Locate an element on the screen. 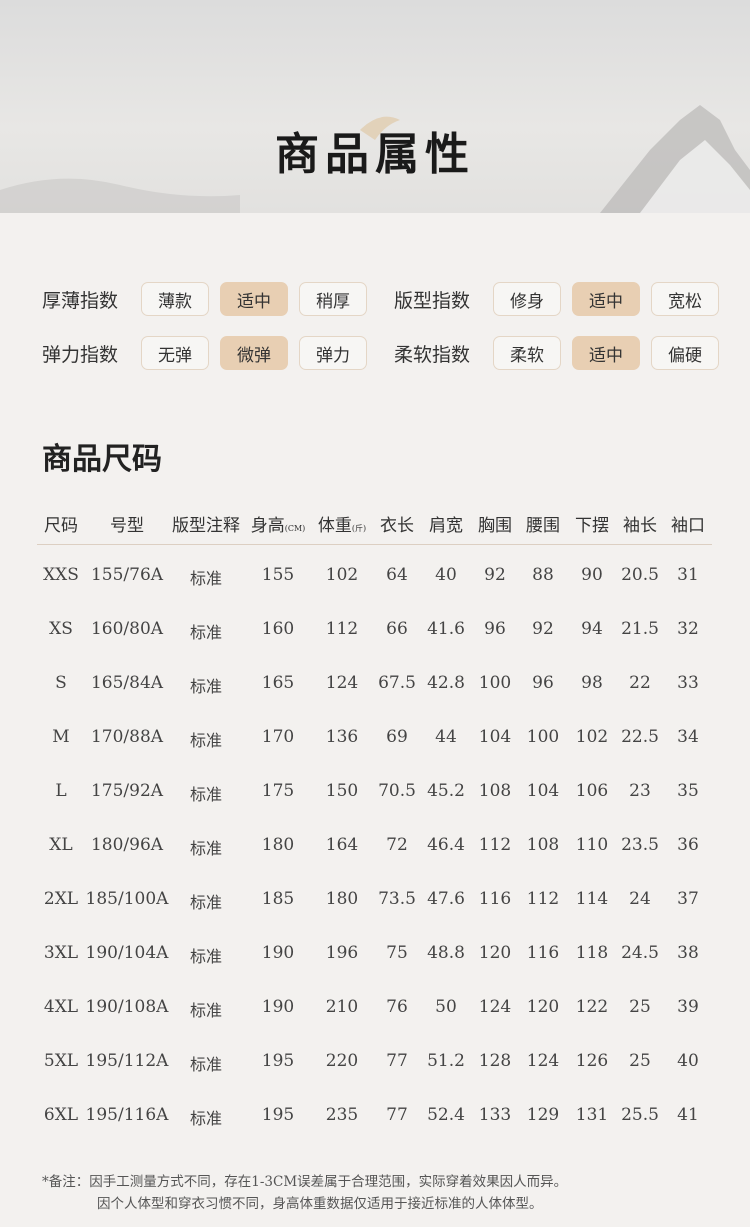  column-header-label: 尺码 is located at coordinates (61, 526).